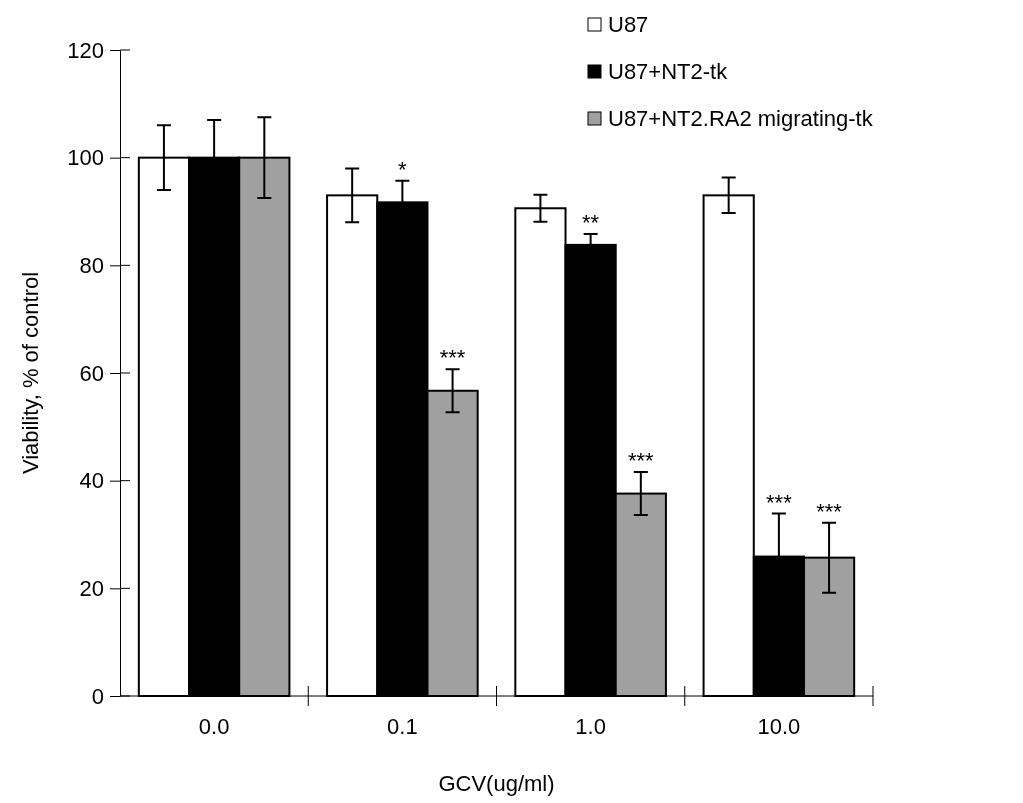  Describe the element at coordinates (30, 373) in the screenshot. I see `y-axis-title: Viability, % of control` at that location.